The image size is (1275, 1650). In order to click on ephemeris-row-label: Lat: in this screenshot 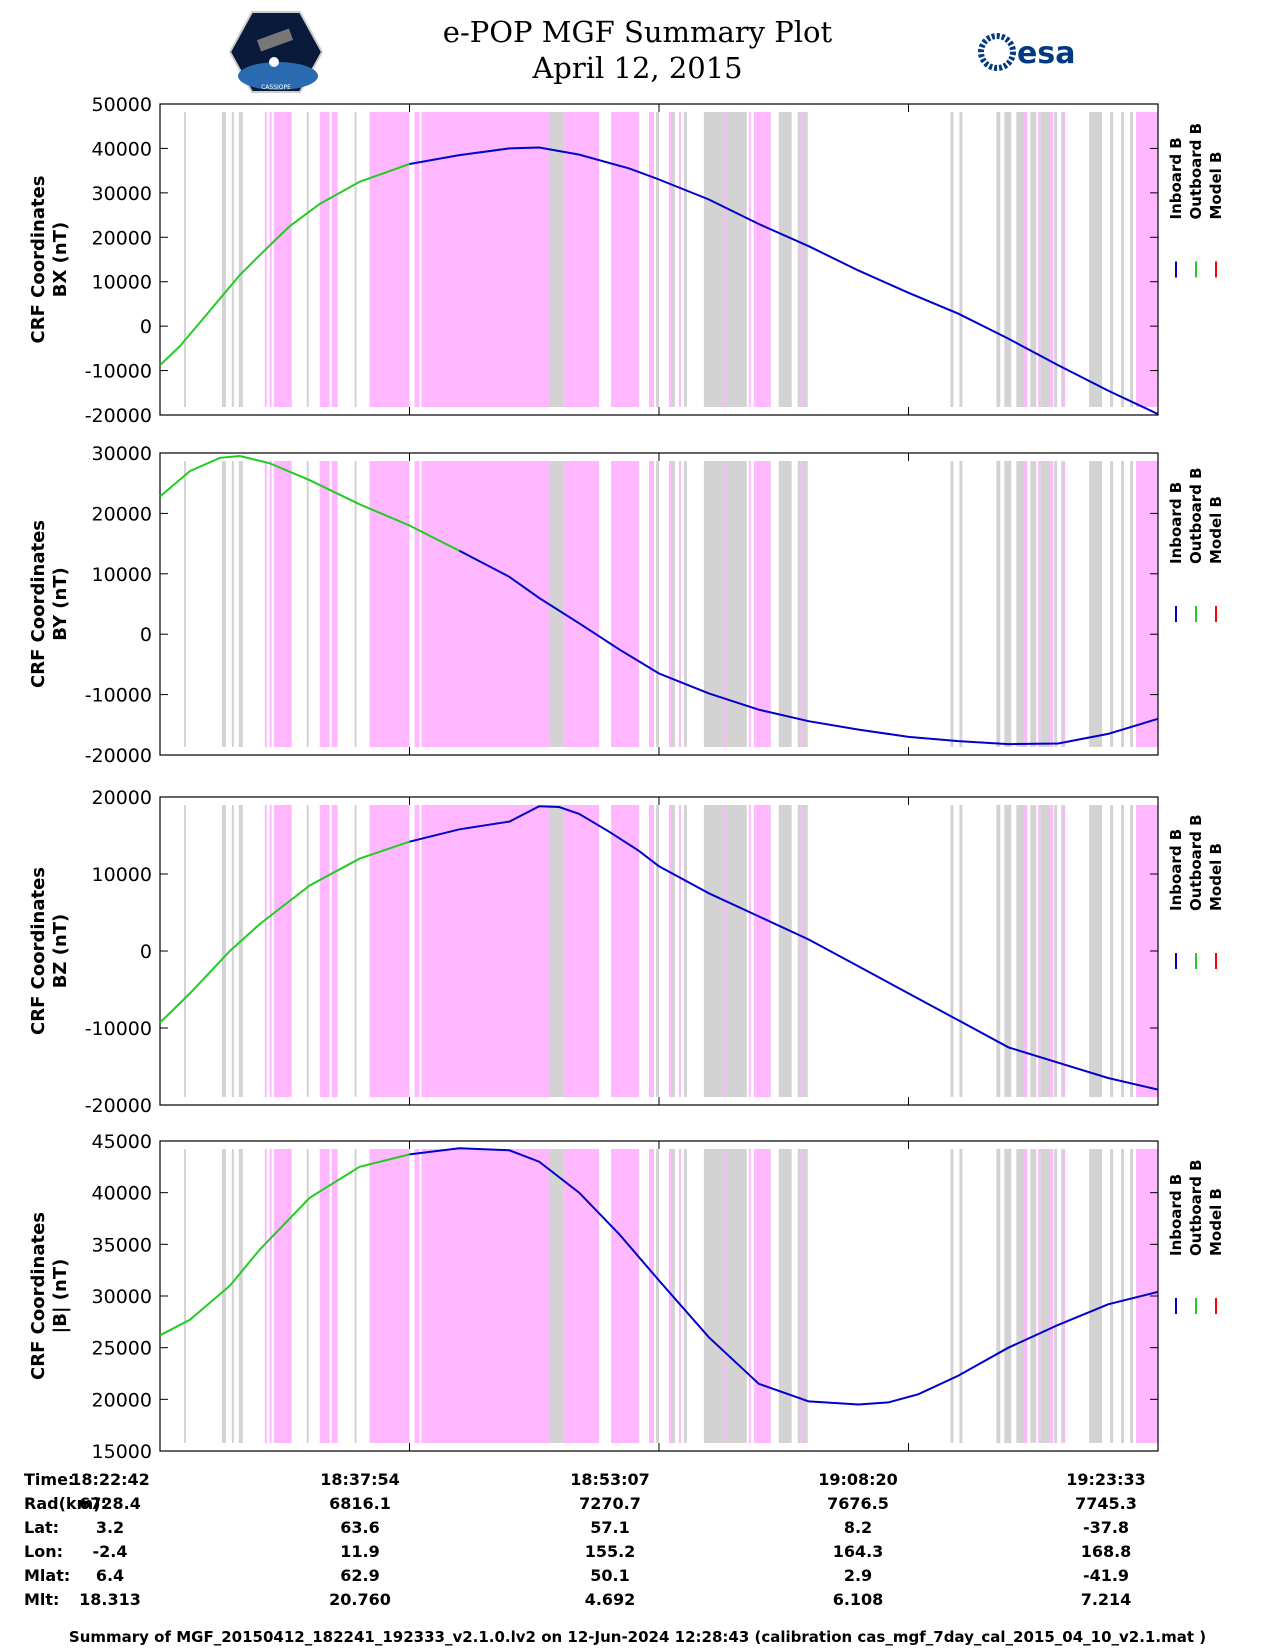, I will do `click(42, 1527)`.